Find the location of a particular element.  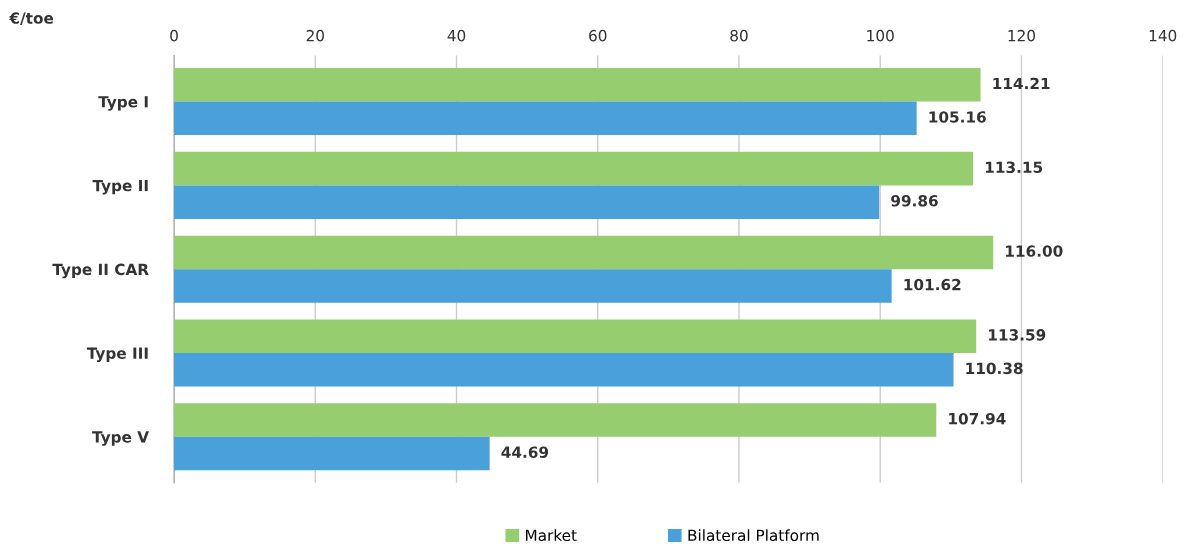

legend-label: Bilateral Platform is located at coordinates (753, 535).